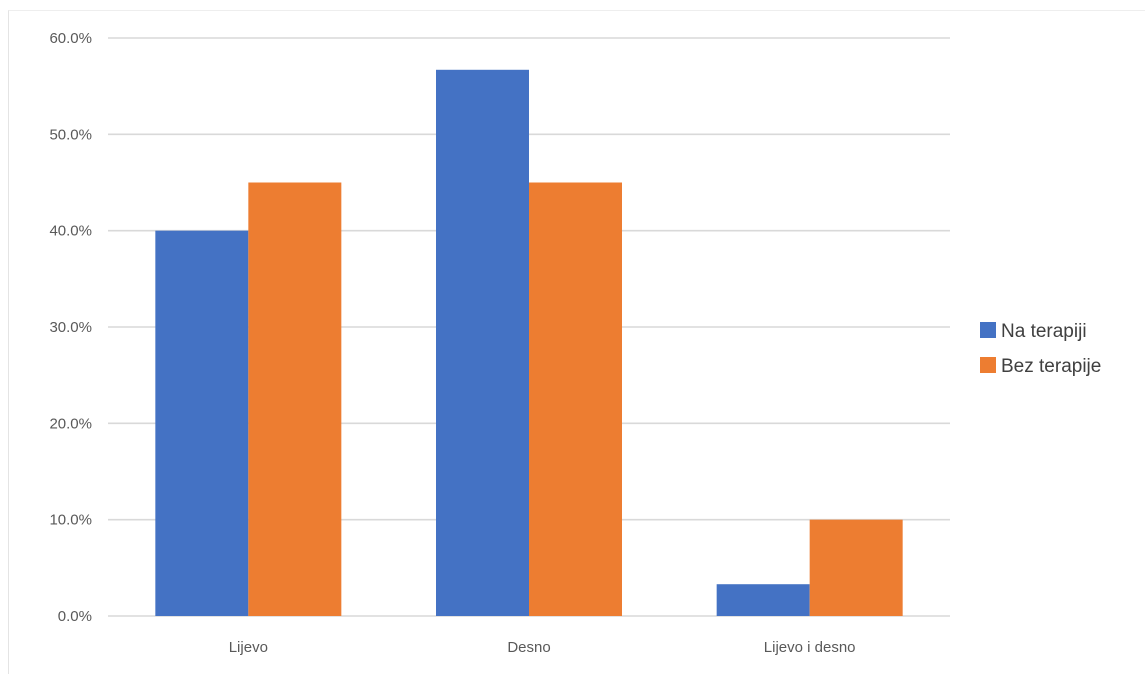 This screenshot has width=1147, height=678. Describe the element at coordinates (70, 520) in the screenshot. I see `y-tick-label: 10.0%` at that location.